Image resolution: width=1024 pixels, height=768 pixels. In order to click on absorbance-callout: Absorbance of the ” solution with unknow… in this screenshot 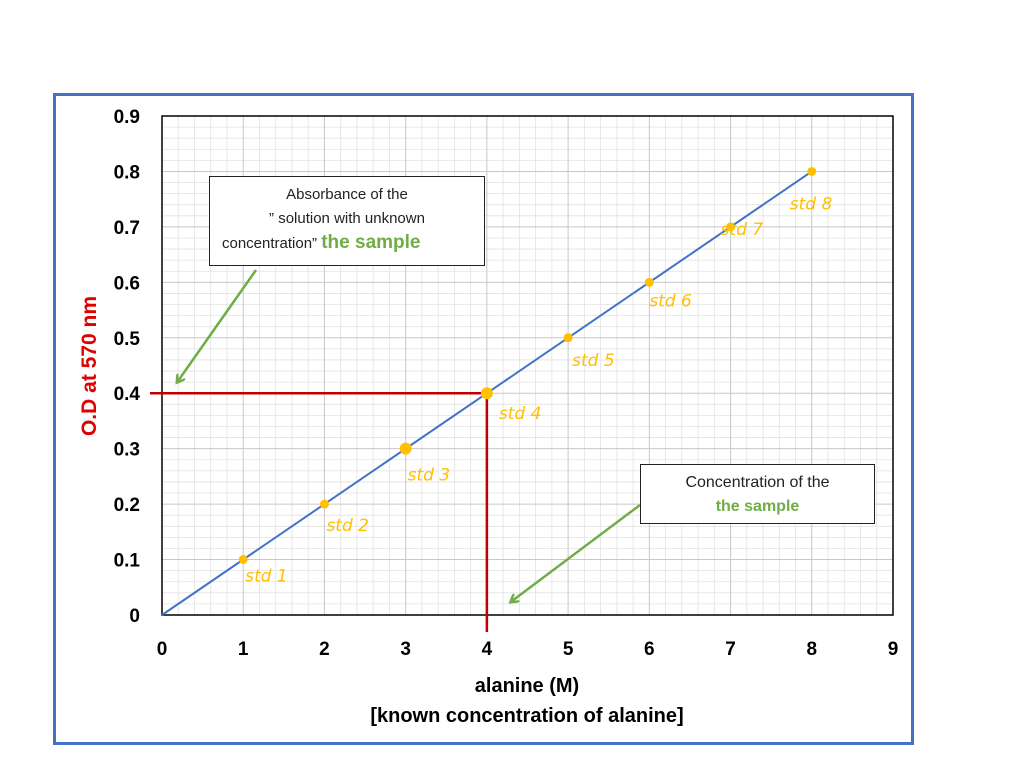, I will do `click(347, 221)`.